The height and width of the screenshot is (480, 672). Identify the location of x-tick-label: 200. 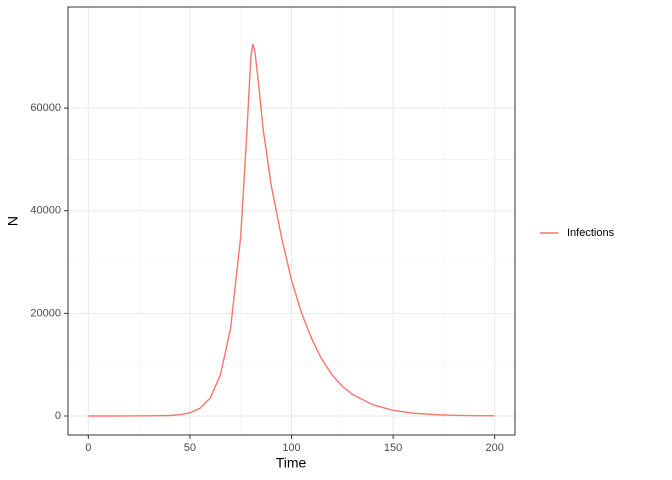
(495, 448).